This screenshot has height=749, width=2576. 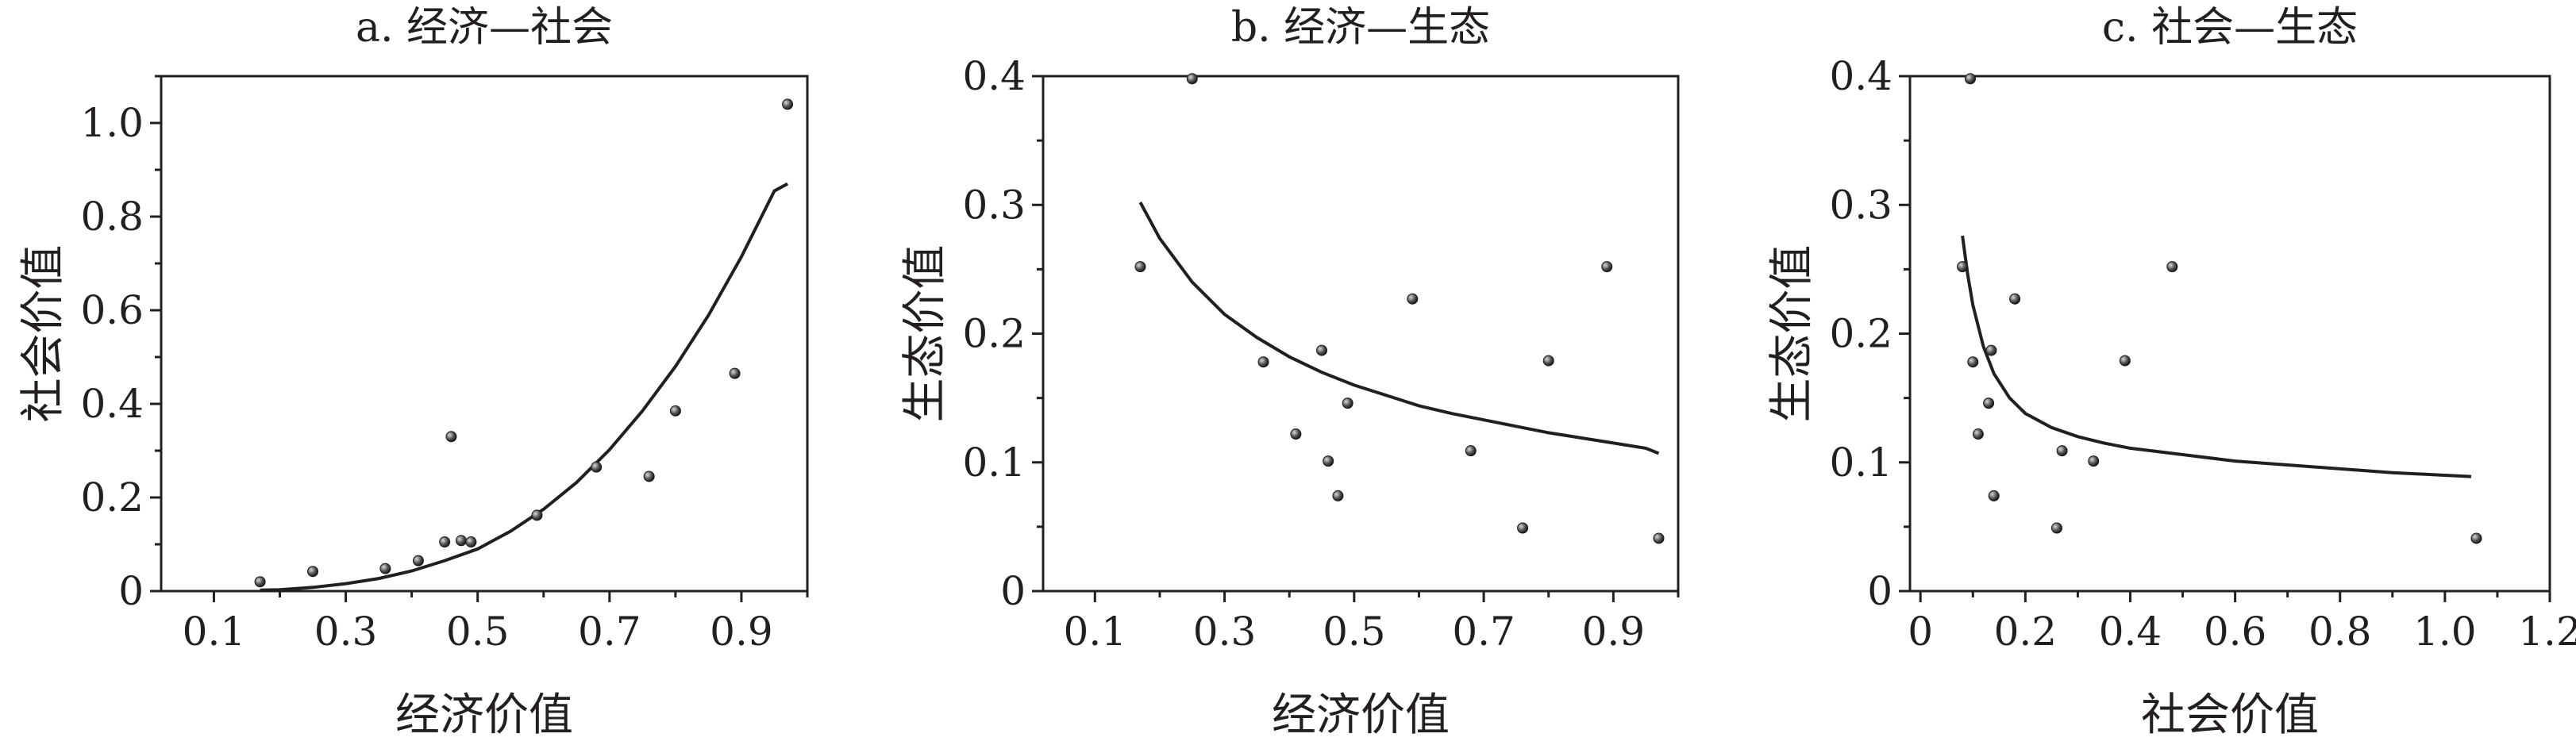 What do you see at coordinates (112, 497) in the screenshot?
I see `panel-a-y-tick-label: 0.2` at bounding box center [112, 497].